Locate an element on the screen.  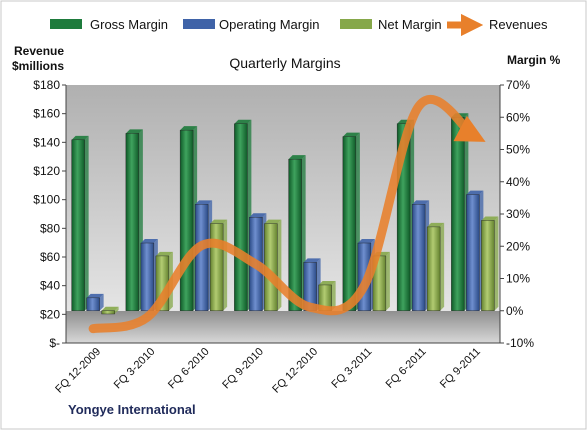
bar-operating-margin-fq-3-2010 is located at coordinates (147, 276).